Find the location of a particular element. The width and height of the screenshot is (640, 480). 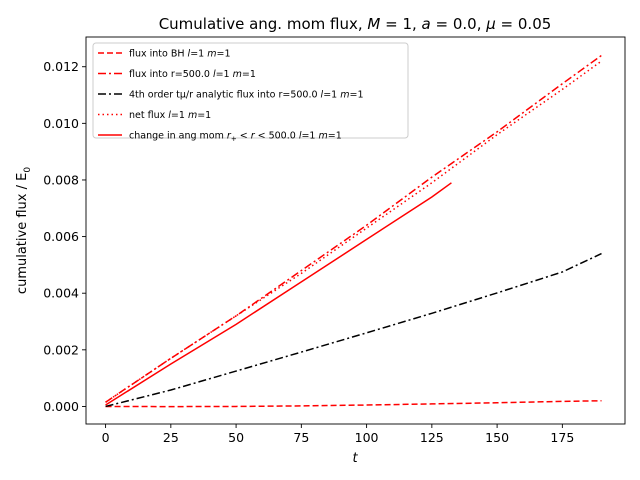

x-tick-label: 50 is located at coordinates (236, 437).